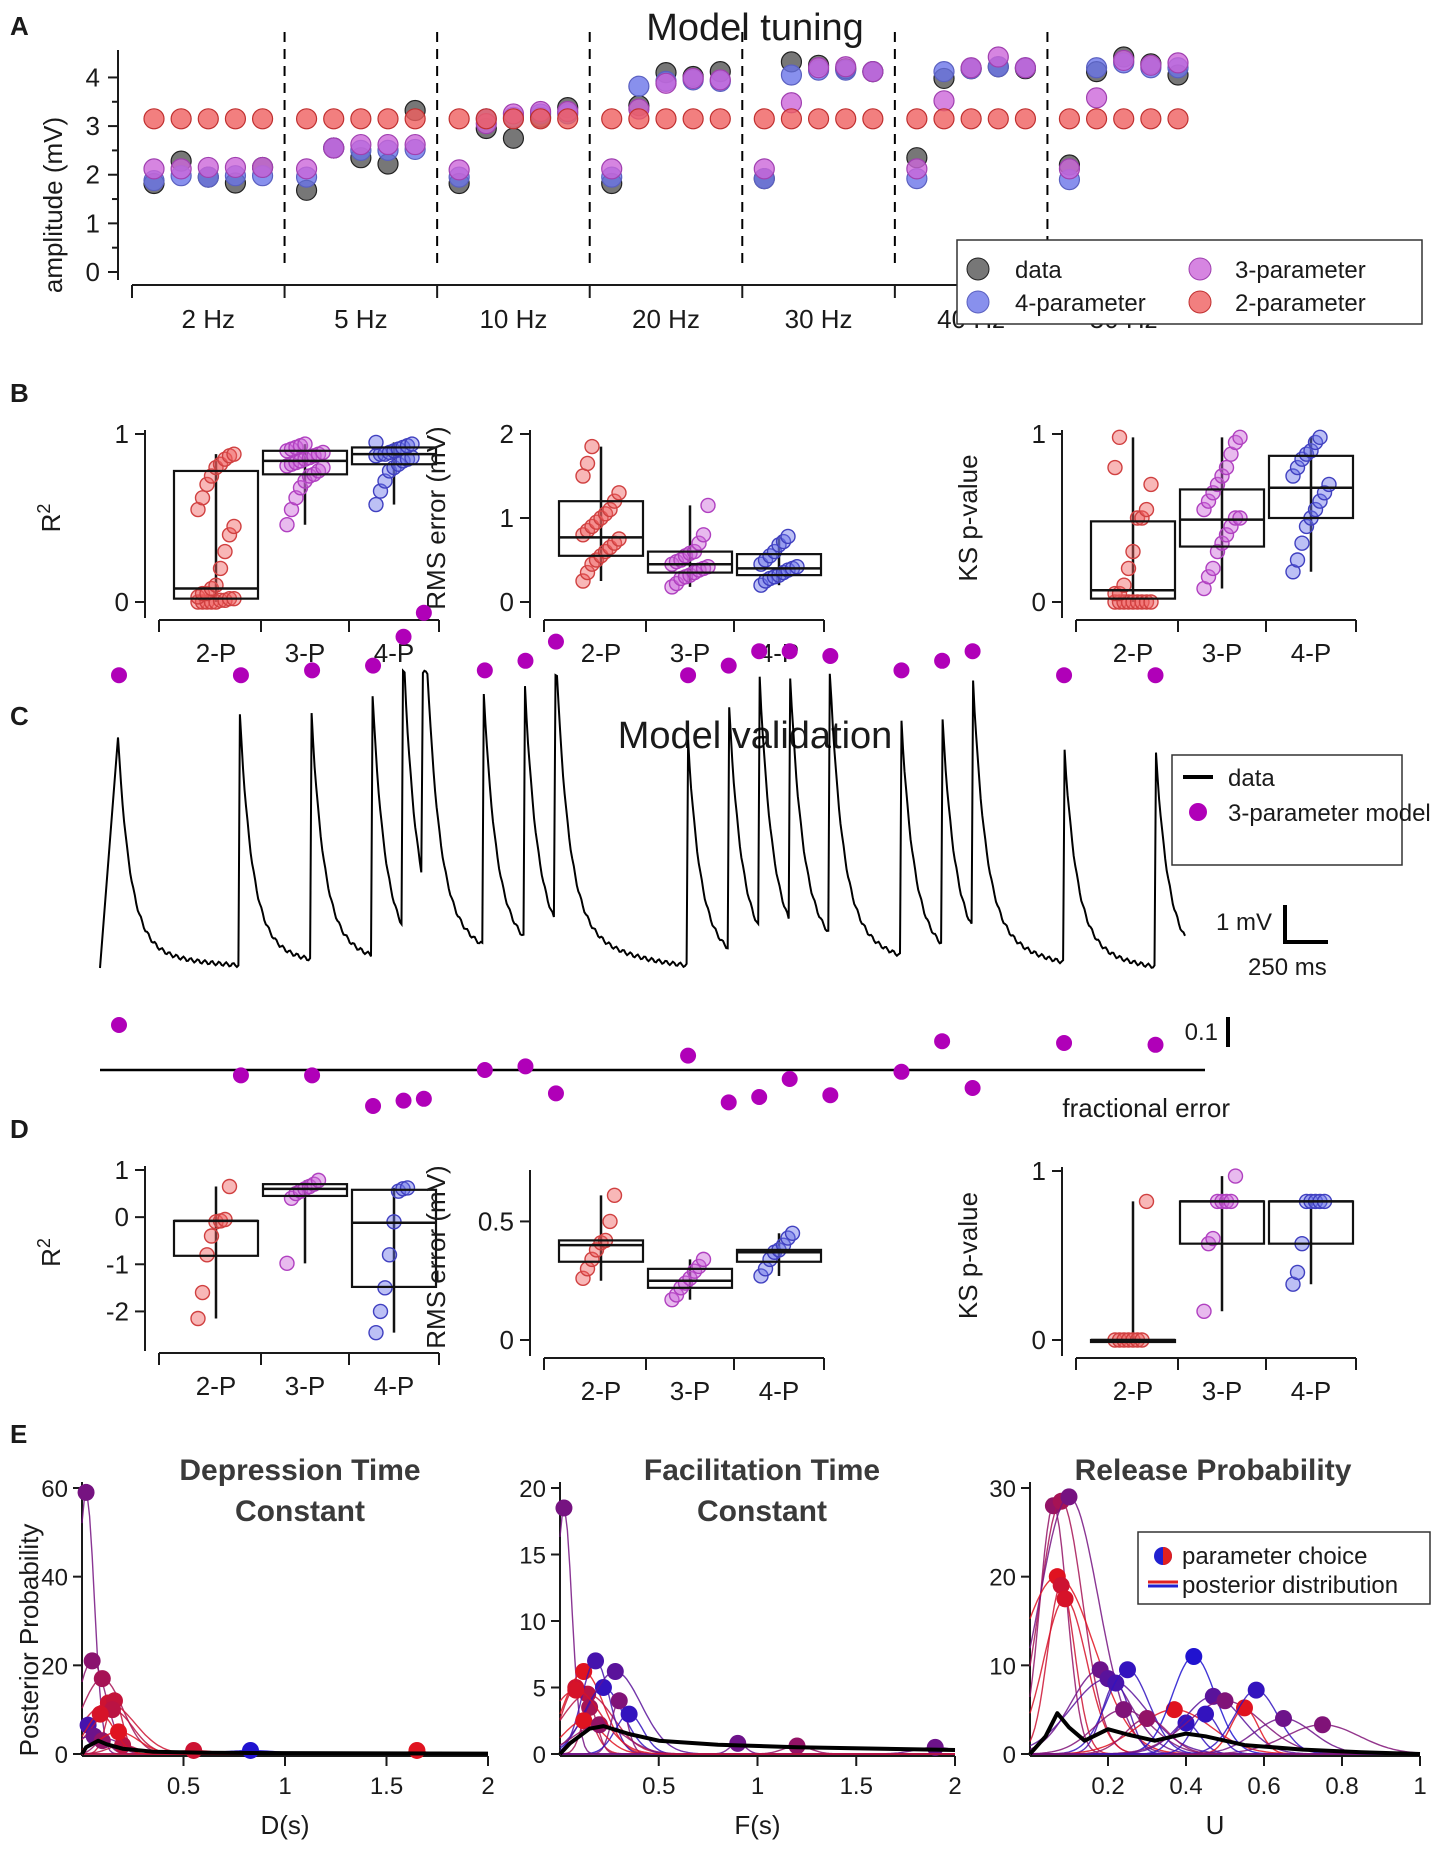 The height and width of the screenshot is (1869, 1442). What do you see at coordinates (1207, 1647) in the screenshot?
I see `posterior-plot-3: Release Probability 0 10 20 30 0.2 0.4 0.6 0.8 1 U` at bounding box center [1207, 1647].